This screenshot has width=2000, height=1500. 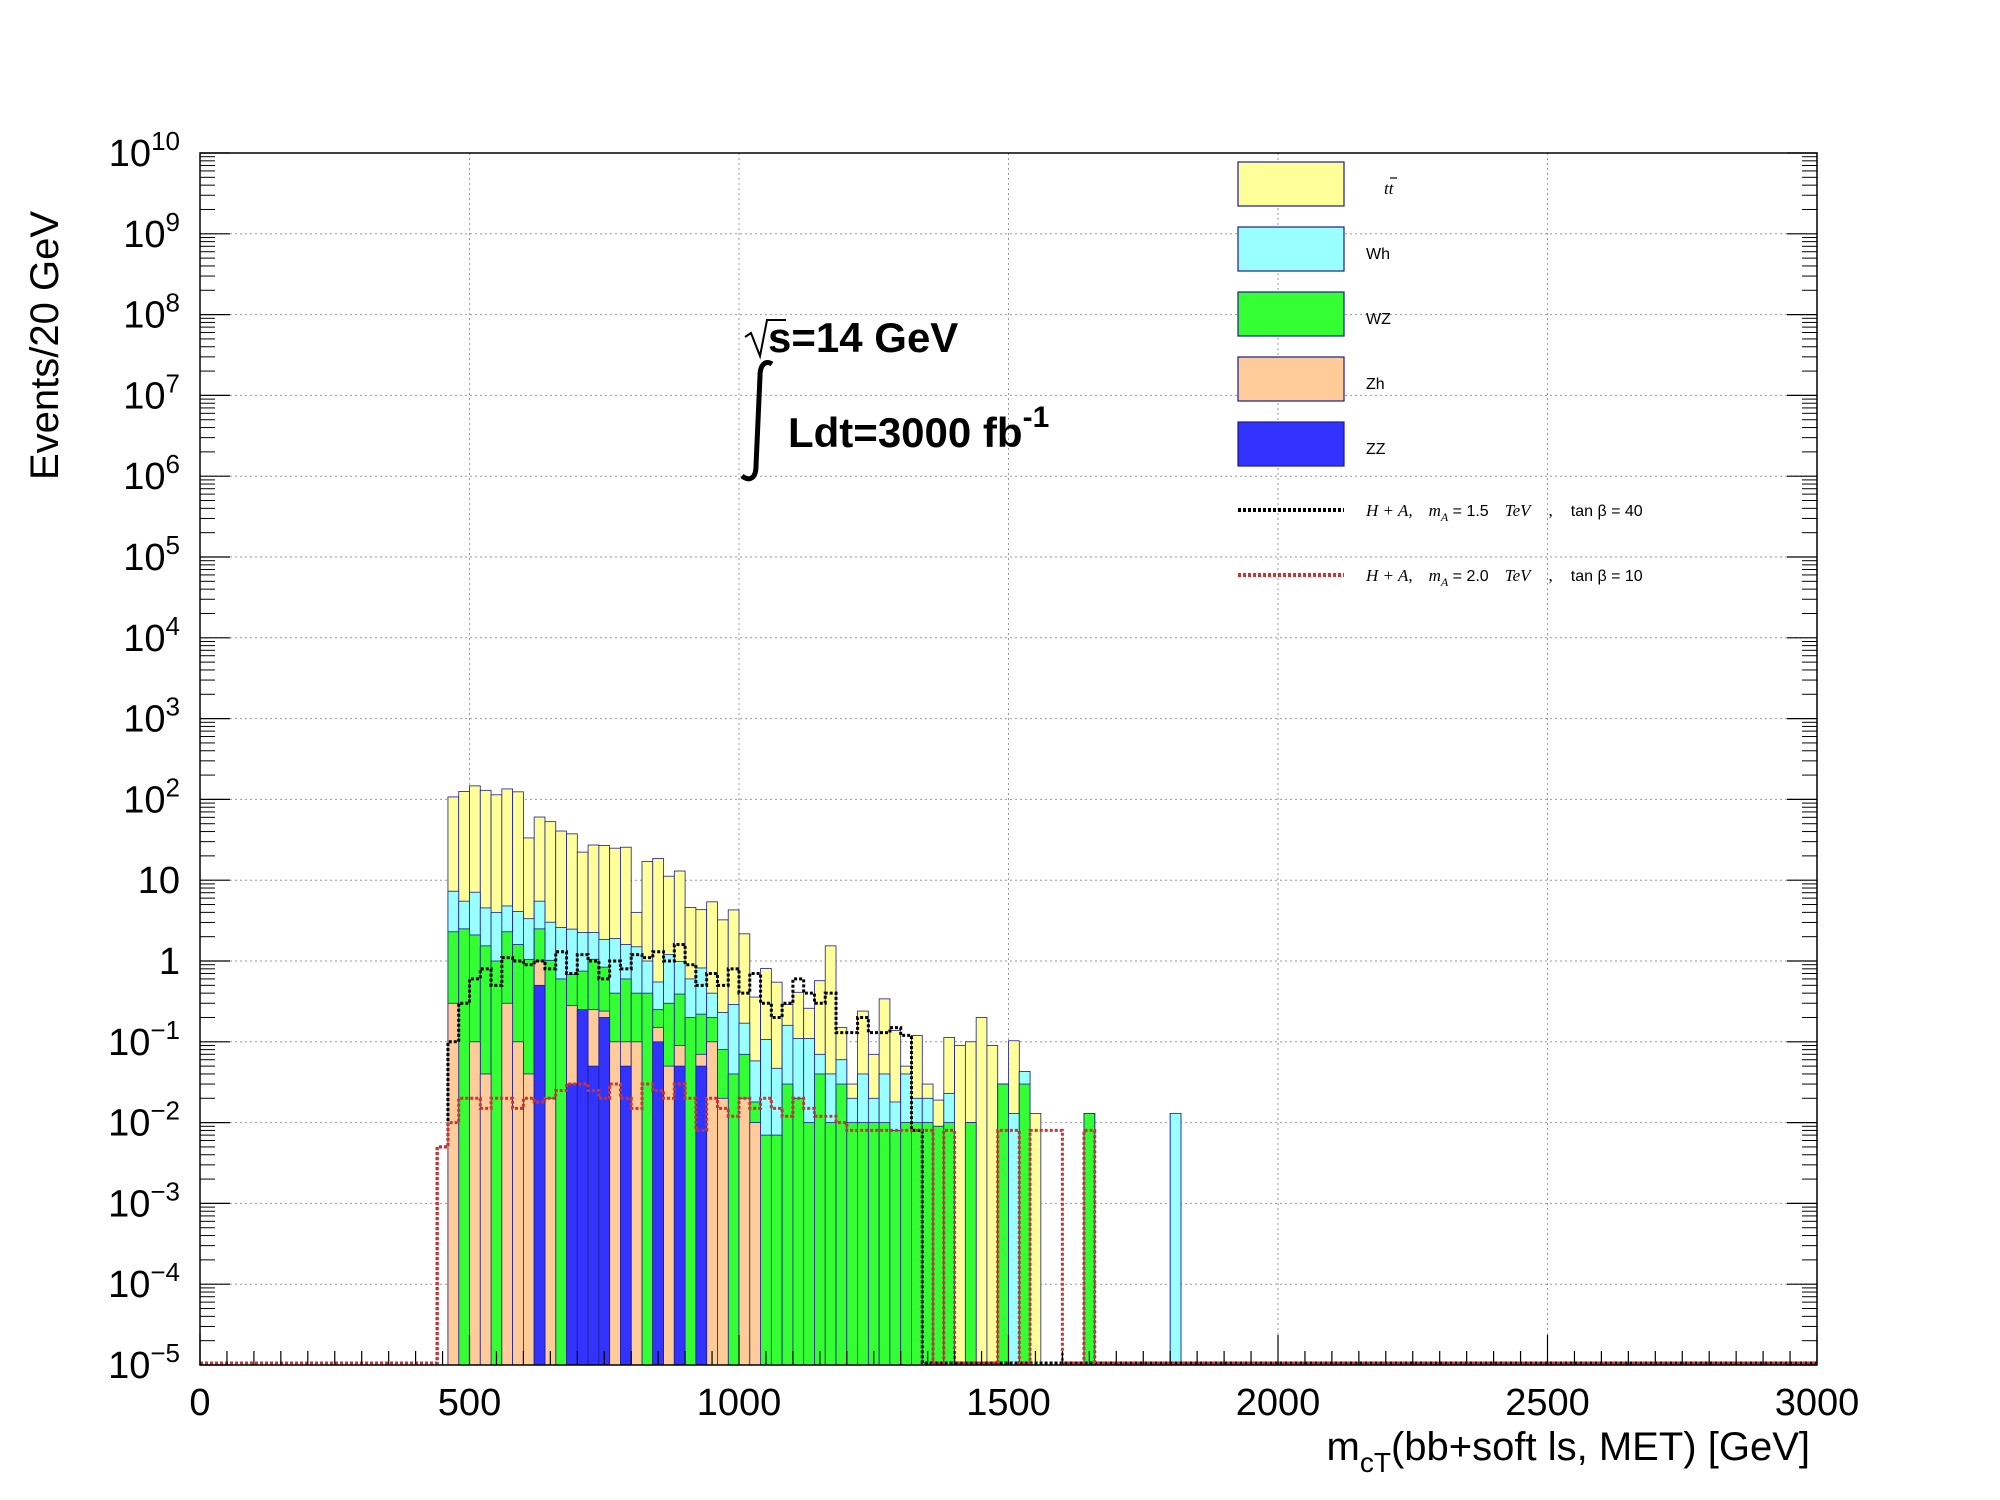 I want to click on x-tick-label: 3000, so click(x=1817, y=1403).